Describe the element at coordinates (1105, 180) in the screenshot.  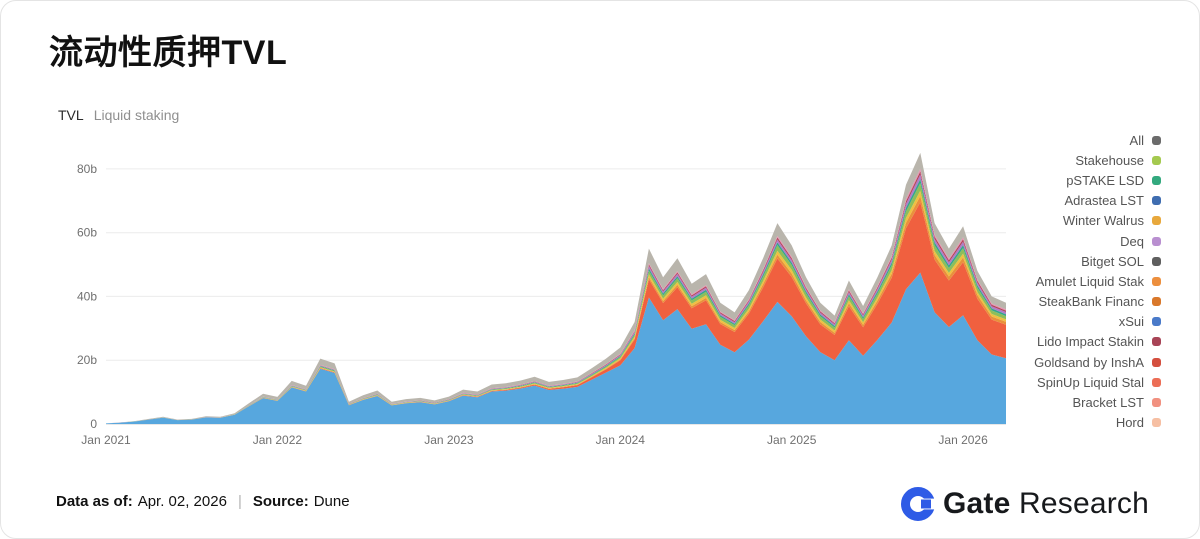
I see `legend-item-label: pSTAKE LSD` at that location.